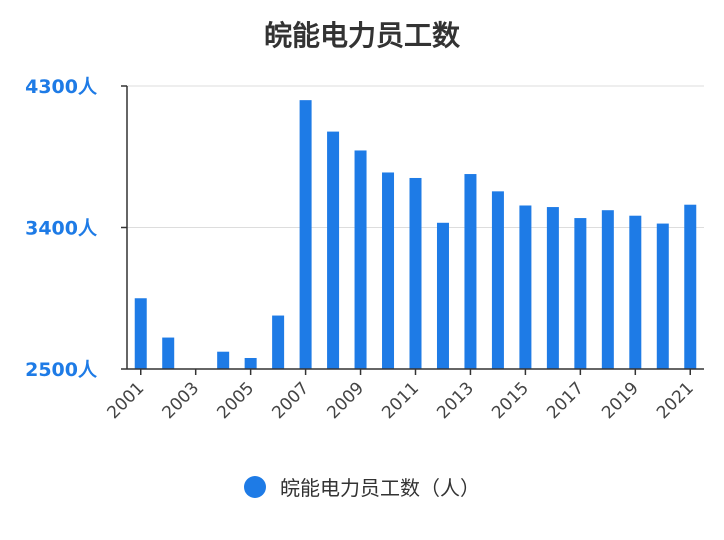 The width and height of the screenshot is (724, 540). I want to click on y-tick-label: 3400人, so click(61, 229).